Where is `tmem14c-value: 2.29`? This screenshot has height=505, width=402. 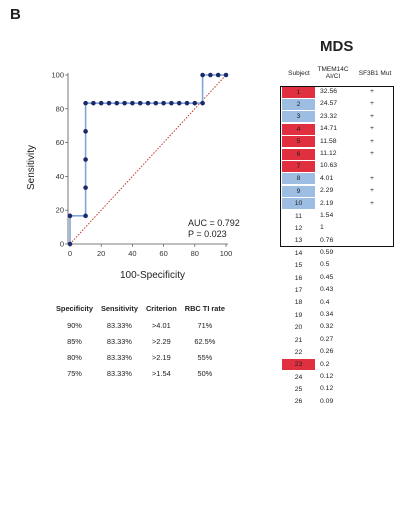
tmem14c-value: 2.29 is located at coordinates (327, 191).